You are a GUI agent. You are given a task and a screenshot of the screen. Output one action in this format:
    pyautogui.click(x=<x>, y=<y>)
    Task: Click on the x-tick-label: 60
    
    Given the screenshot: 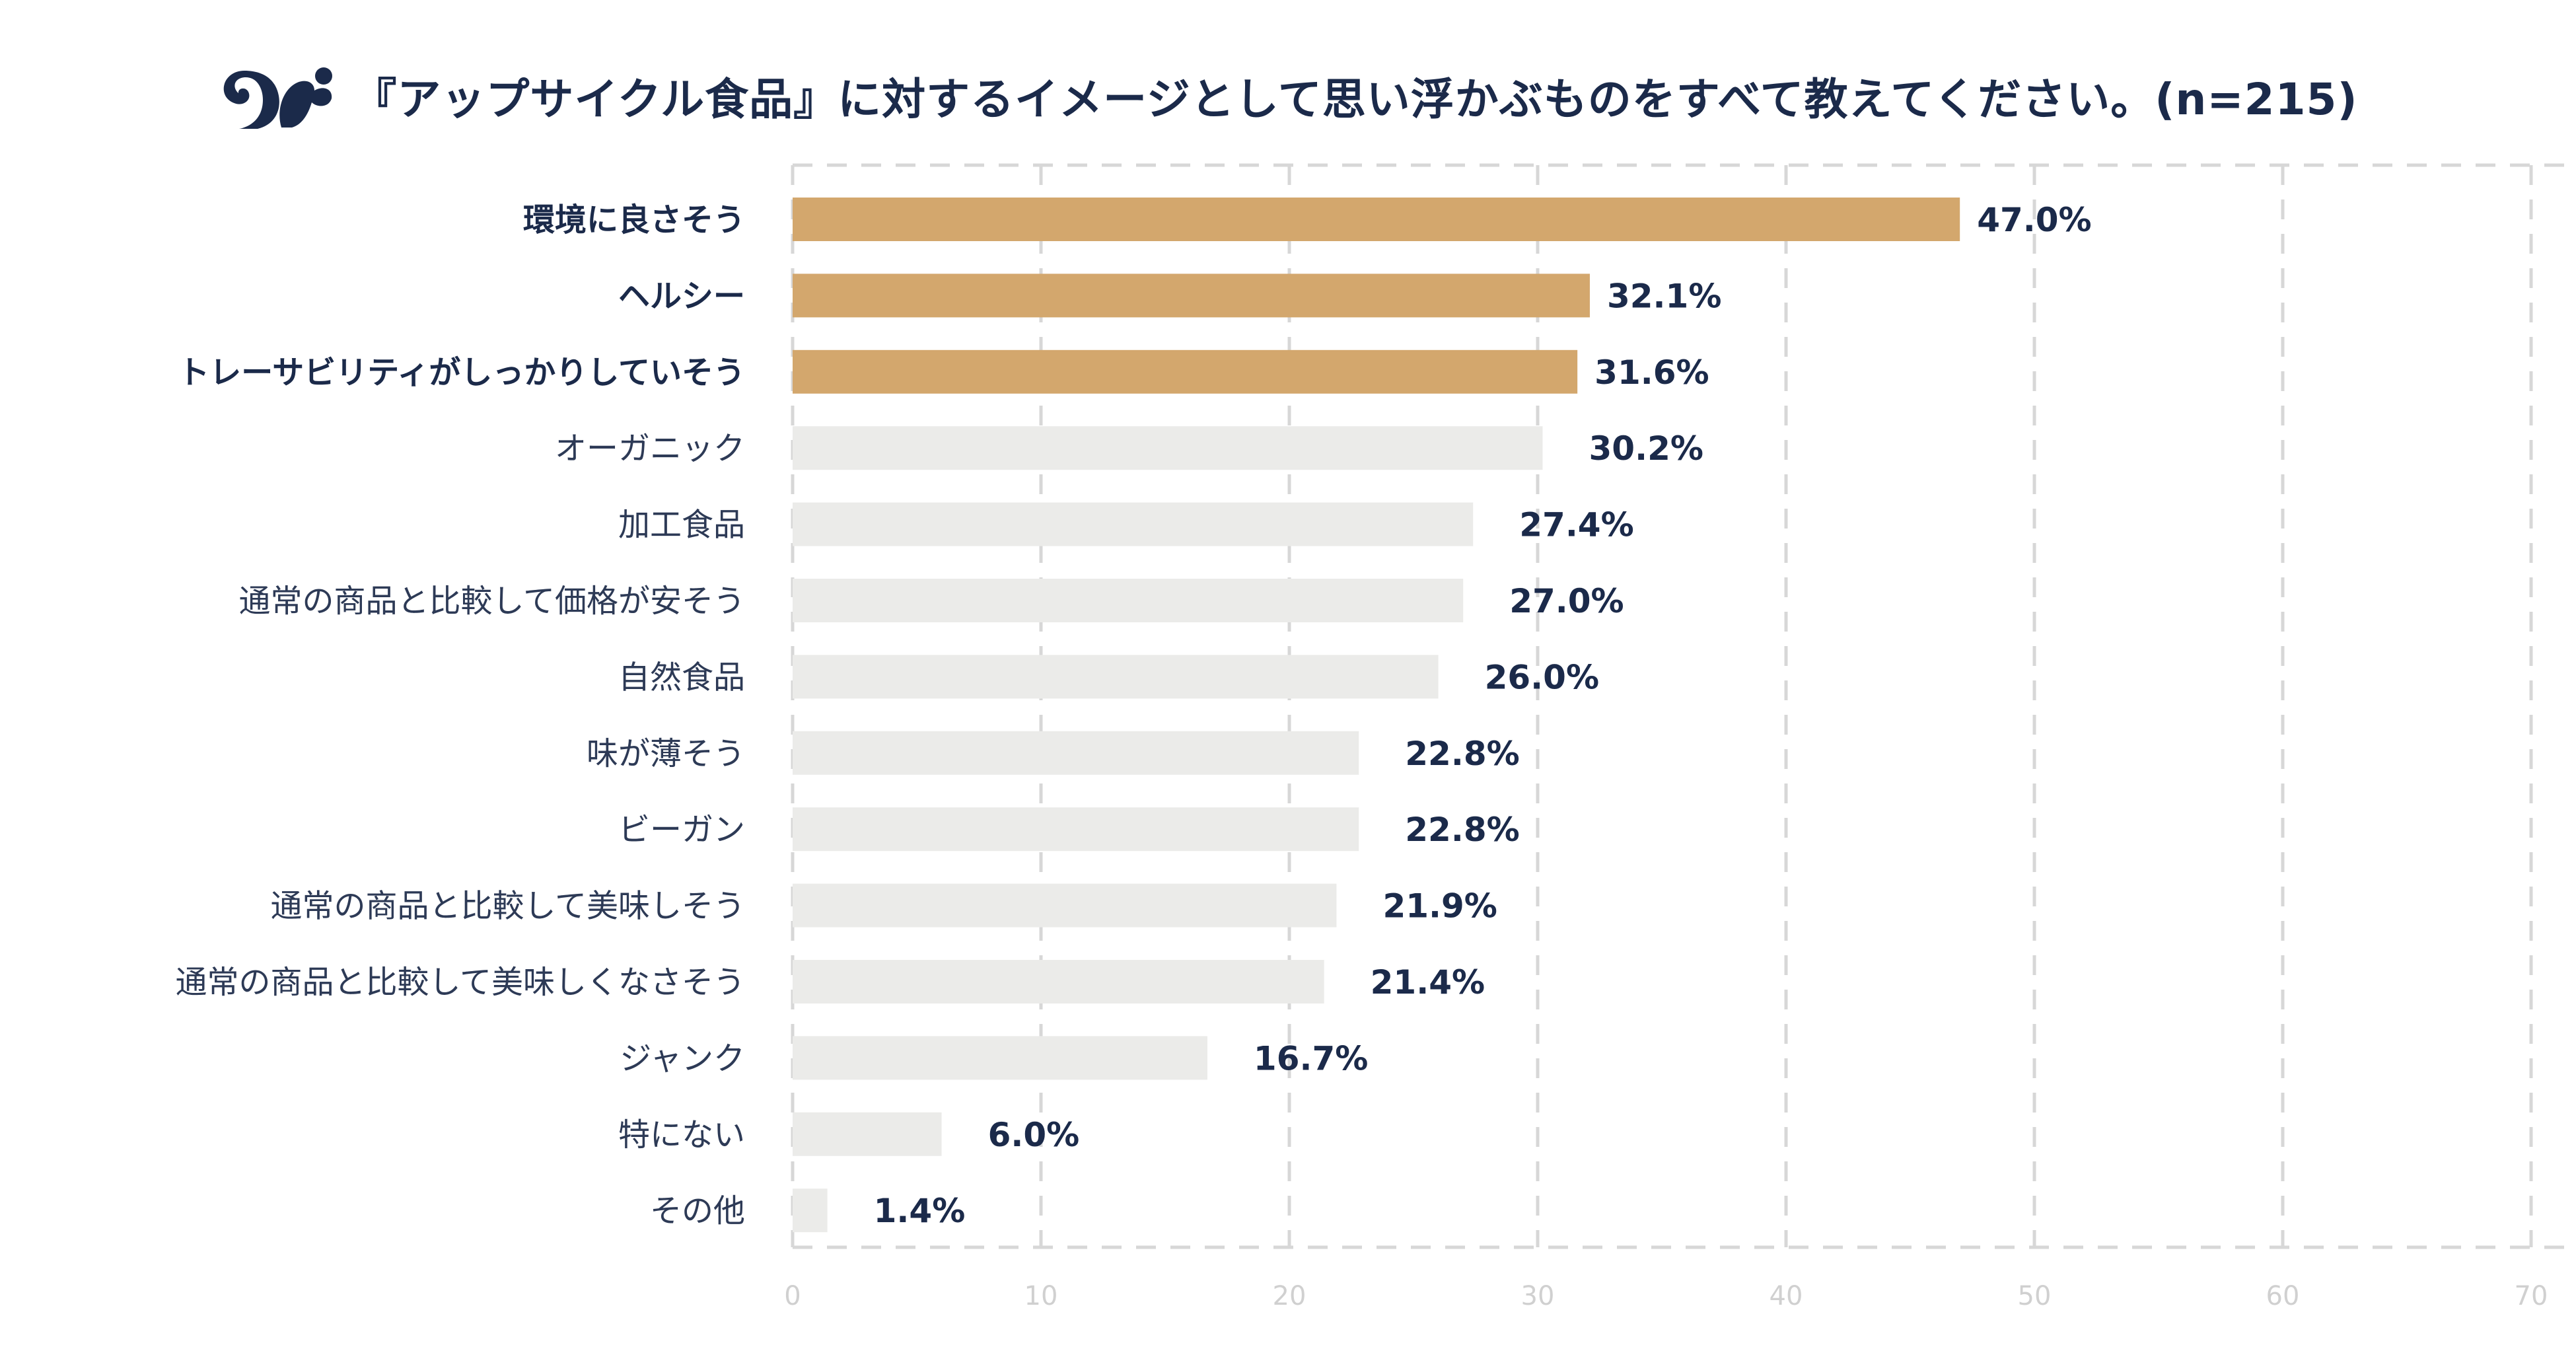 What is the action you would take?
    pyautogui.click(x=2283, y=1296)
    